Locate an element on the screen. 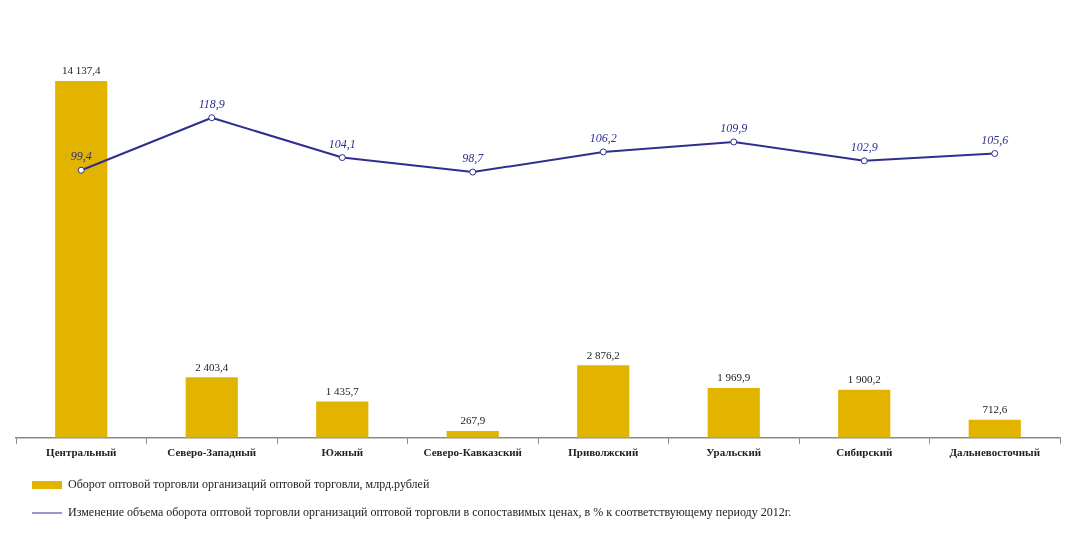 The height and width of the screenshot is (541, 1092). data-label: 1 435,7 is located at coordinates (342, 390).